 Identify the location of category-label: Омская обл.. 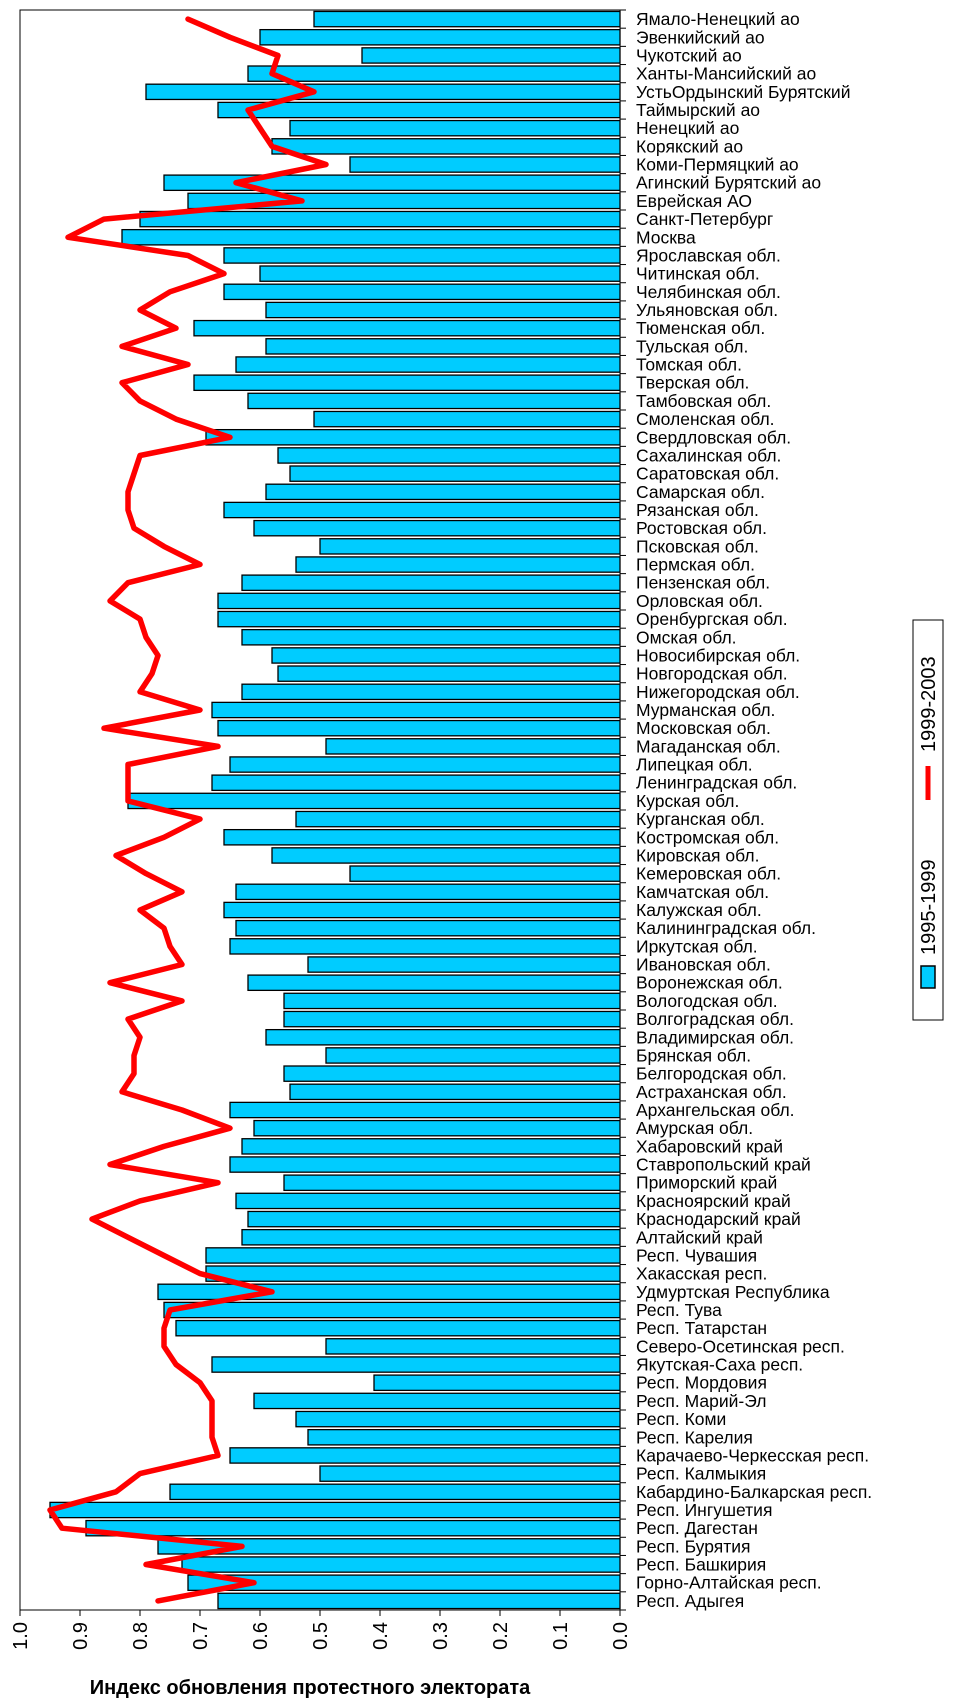
(686, 637).